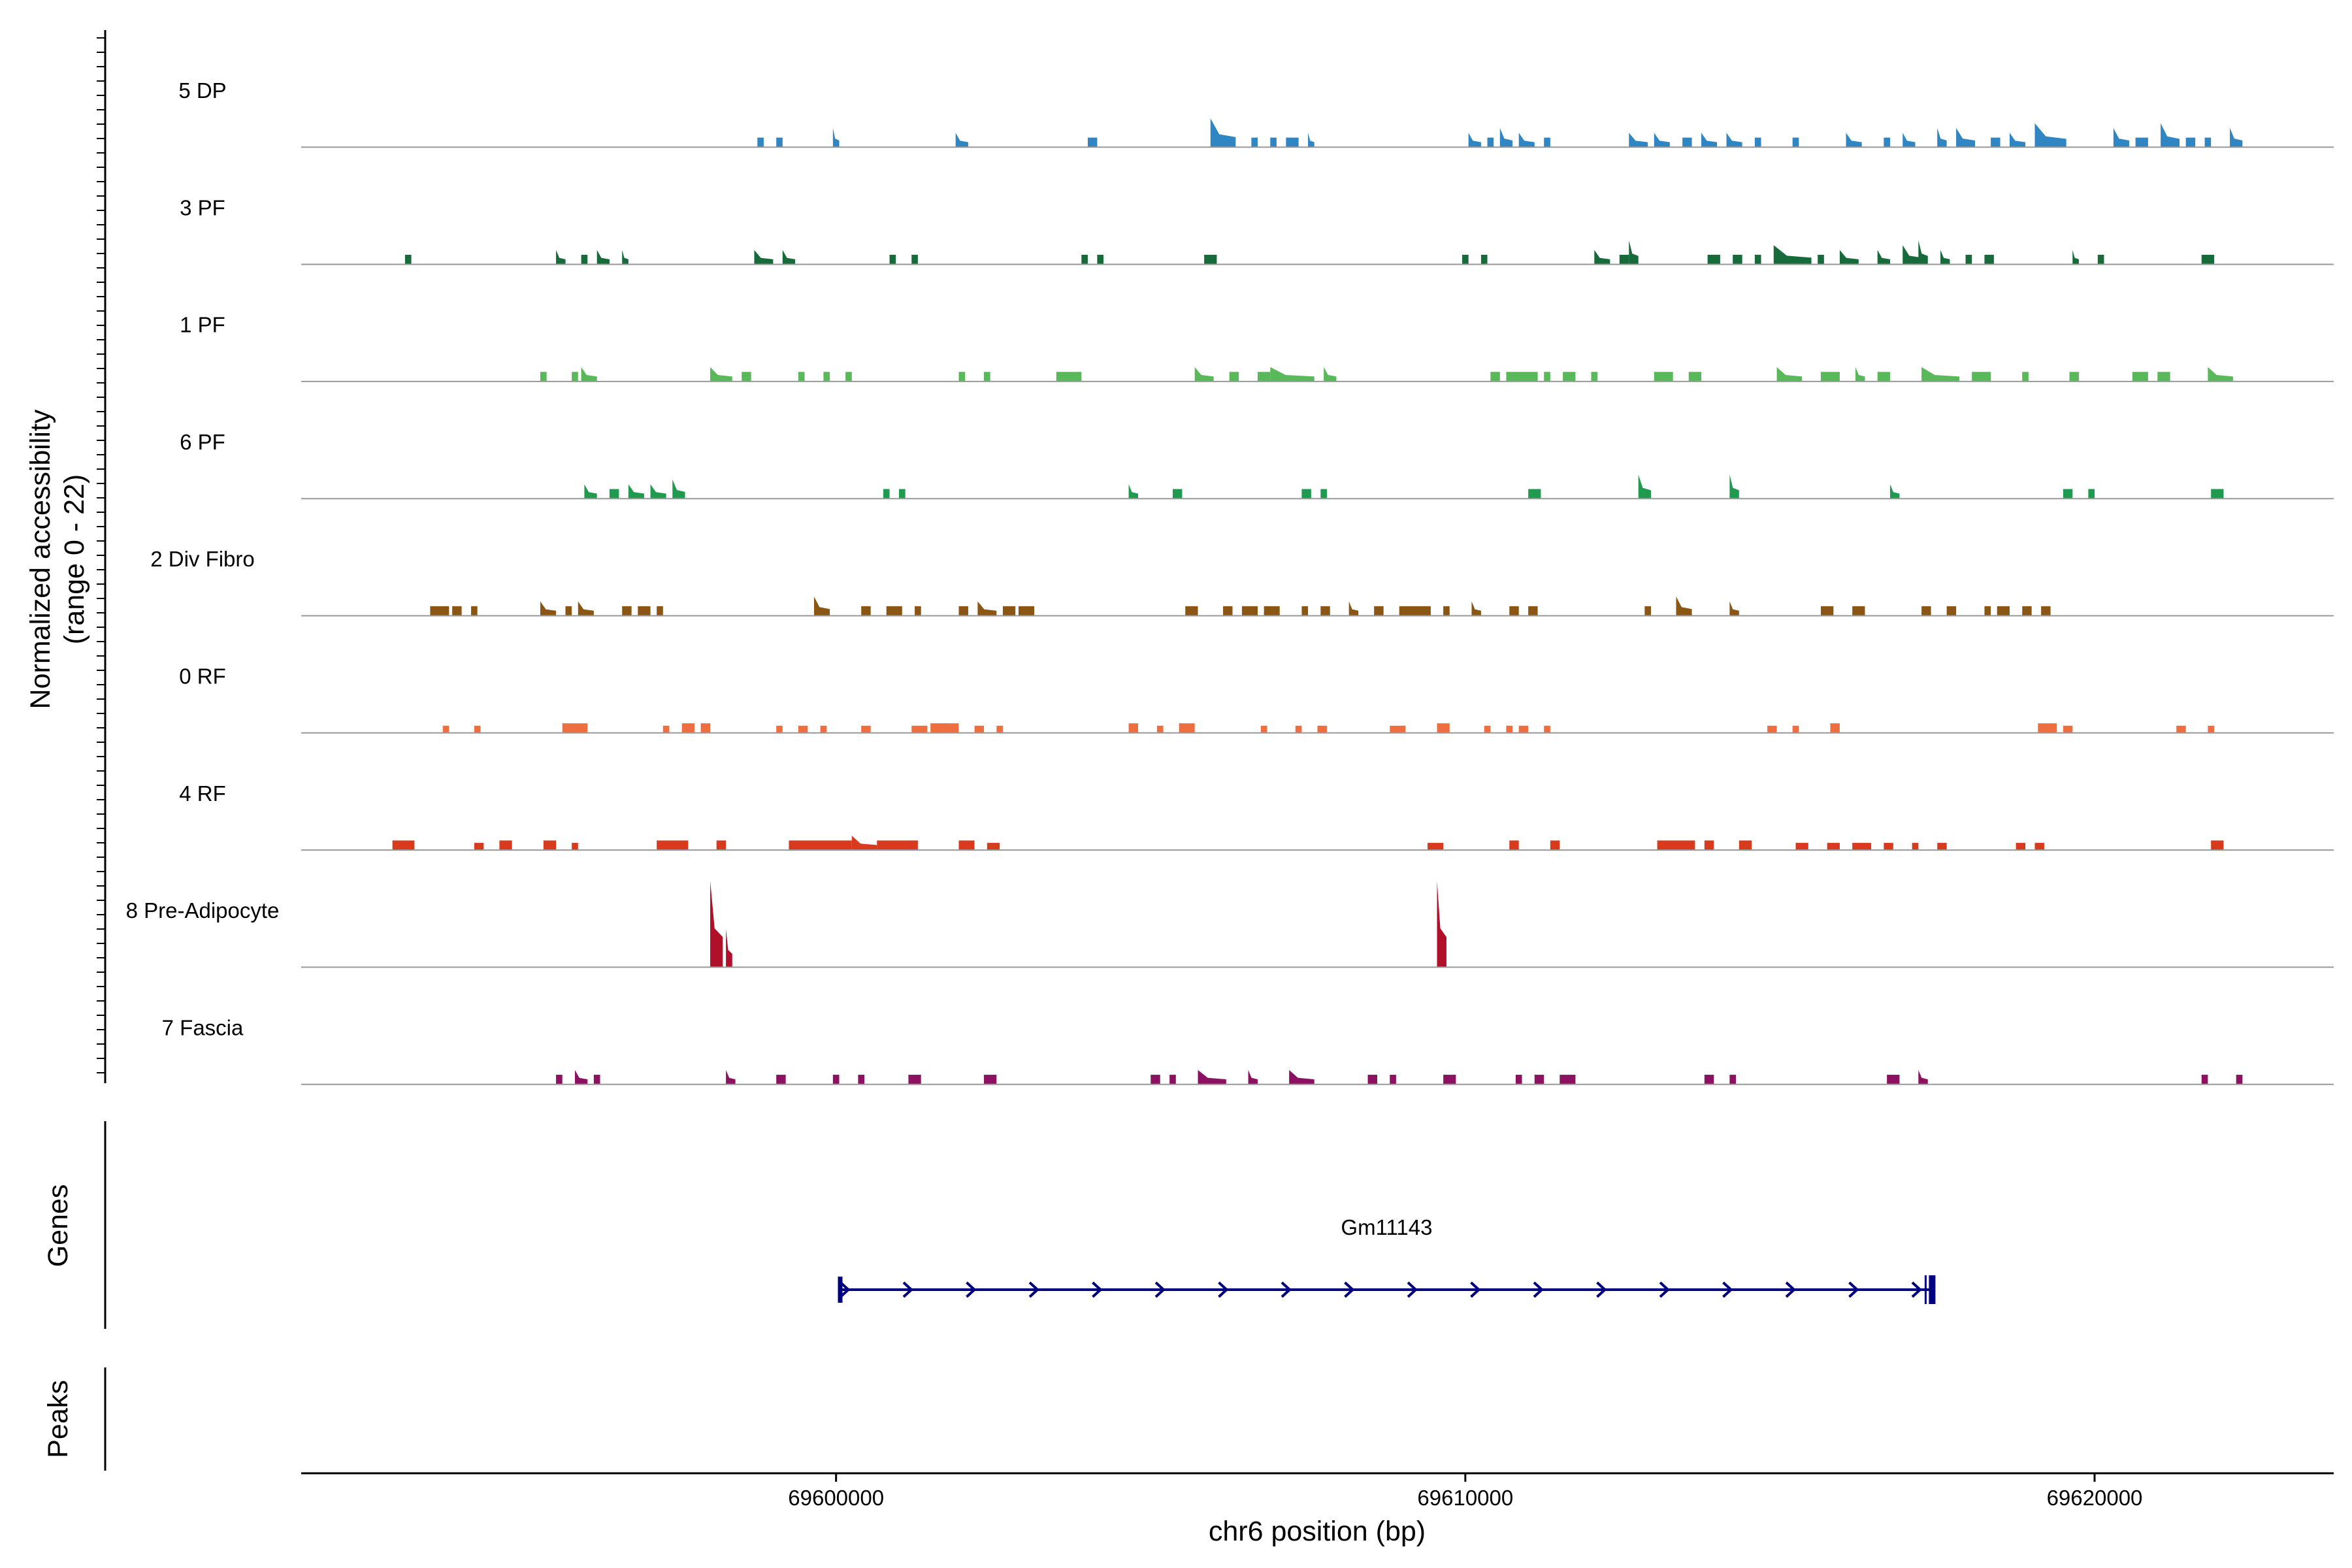 The image size is (2352, 1568). I want to click on gene-track: Gm11143, so click(1387, 1259).